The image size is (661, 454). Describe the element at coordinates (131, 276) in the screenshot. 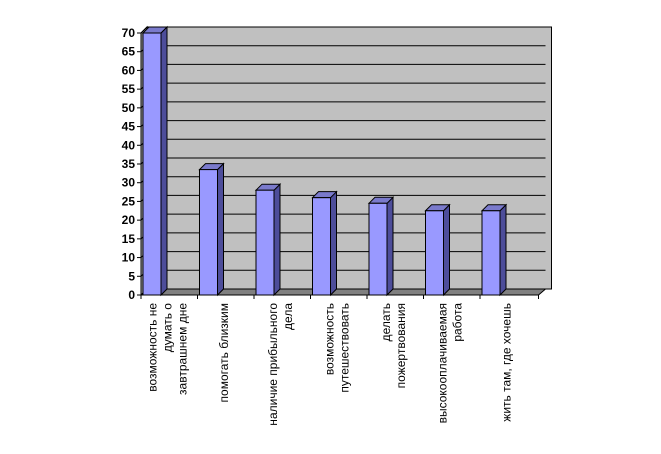

I see `y-tick-label: 5` at that location.